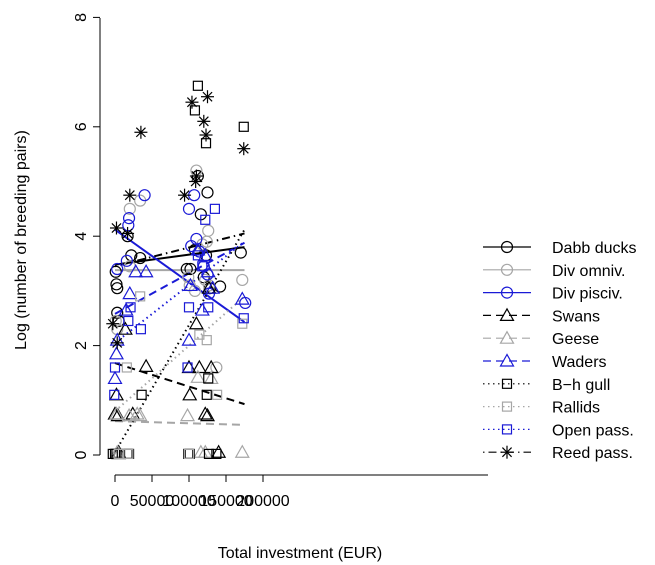 This screenshot has height=565, width=655. What do you see at coordinates (300, 553) in the screenshot?
I see `x-axis-label: Total investment (EUR)` at bounding box center [300, 553].